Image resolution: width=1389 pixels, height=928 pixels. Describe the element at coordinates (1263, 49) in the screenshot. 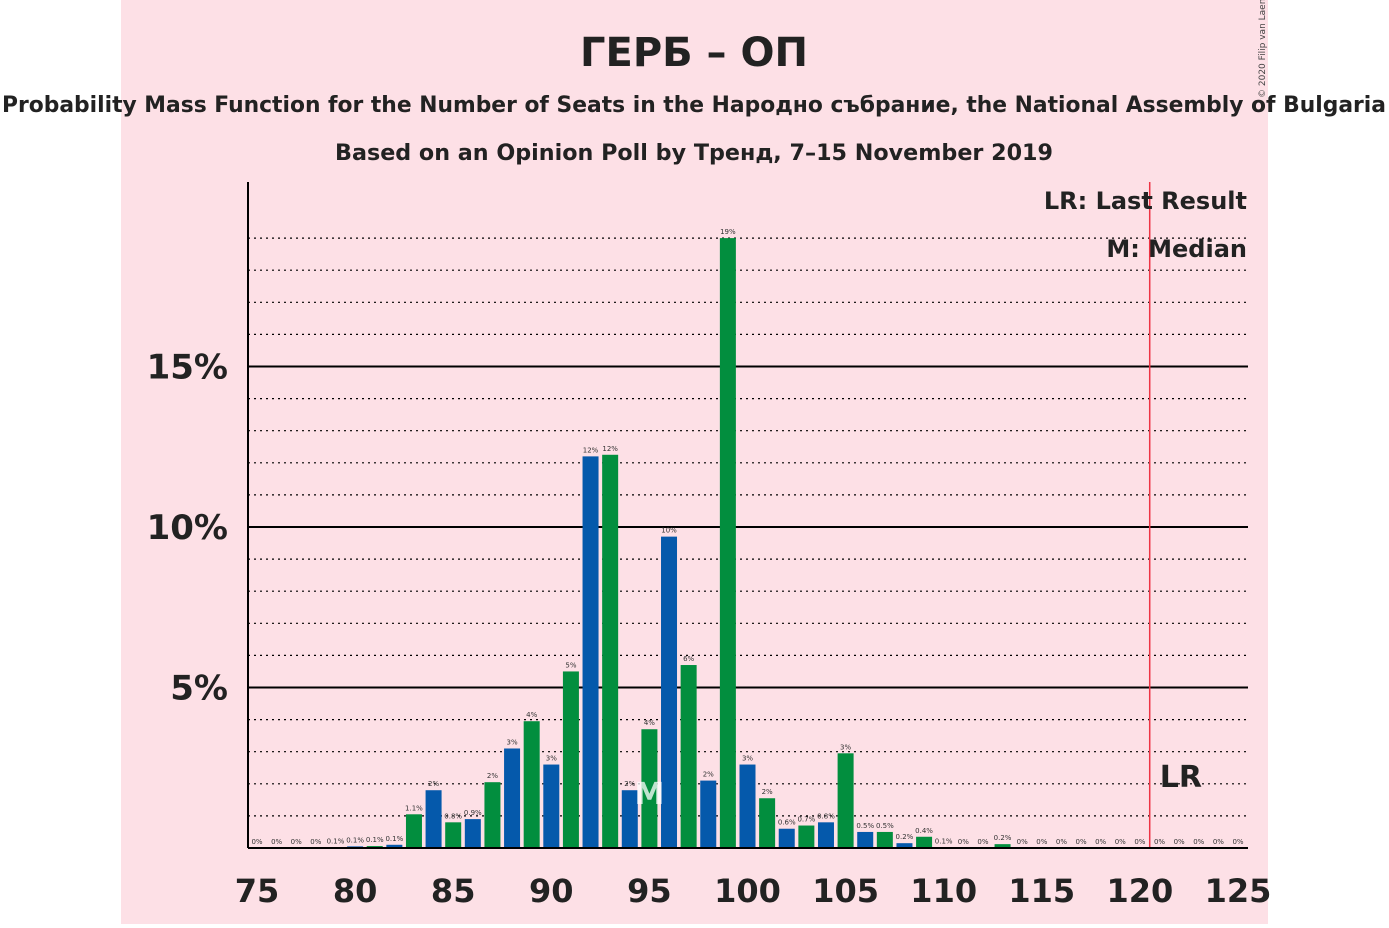

I see `copyright-note: © 2020 Filip van Laenen` at that location.